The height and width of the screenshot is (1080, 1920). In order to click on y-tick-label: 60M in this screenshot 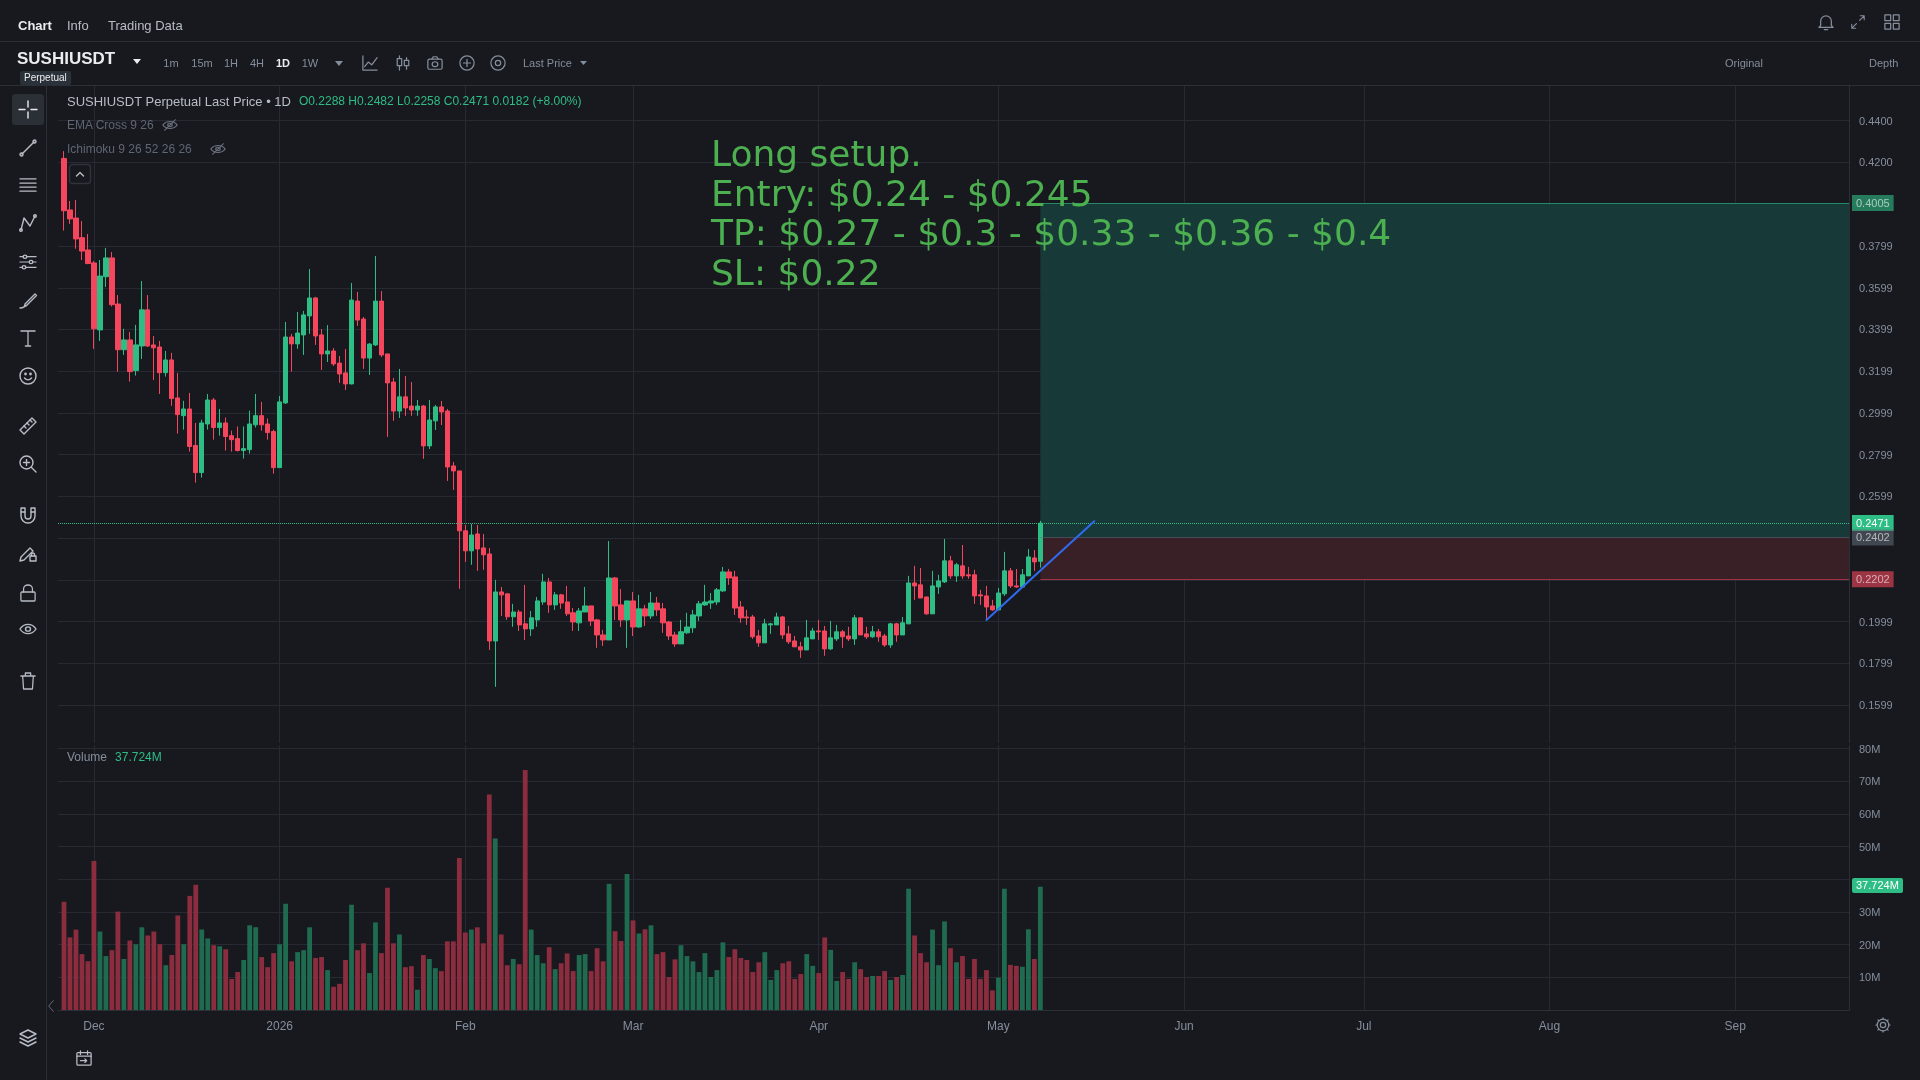, I will do `click(1870, 813)`.